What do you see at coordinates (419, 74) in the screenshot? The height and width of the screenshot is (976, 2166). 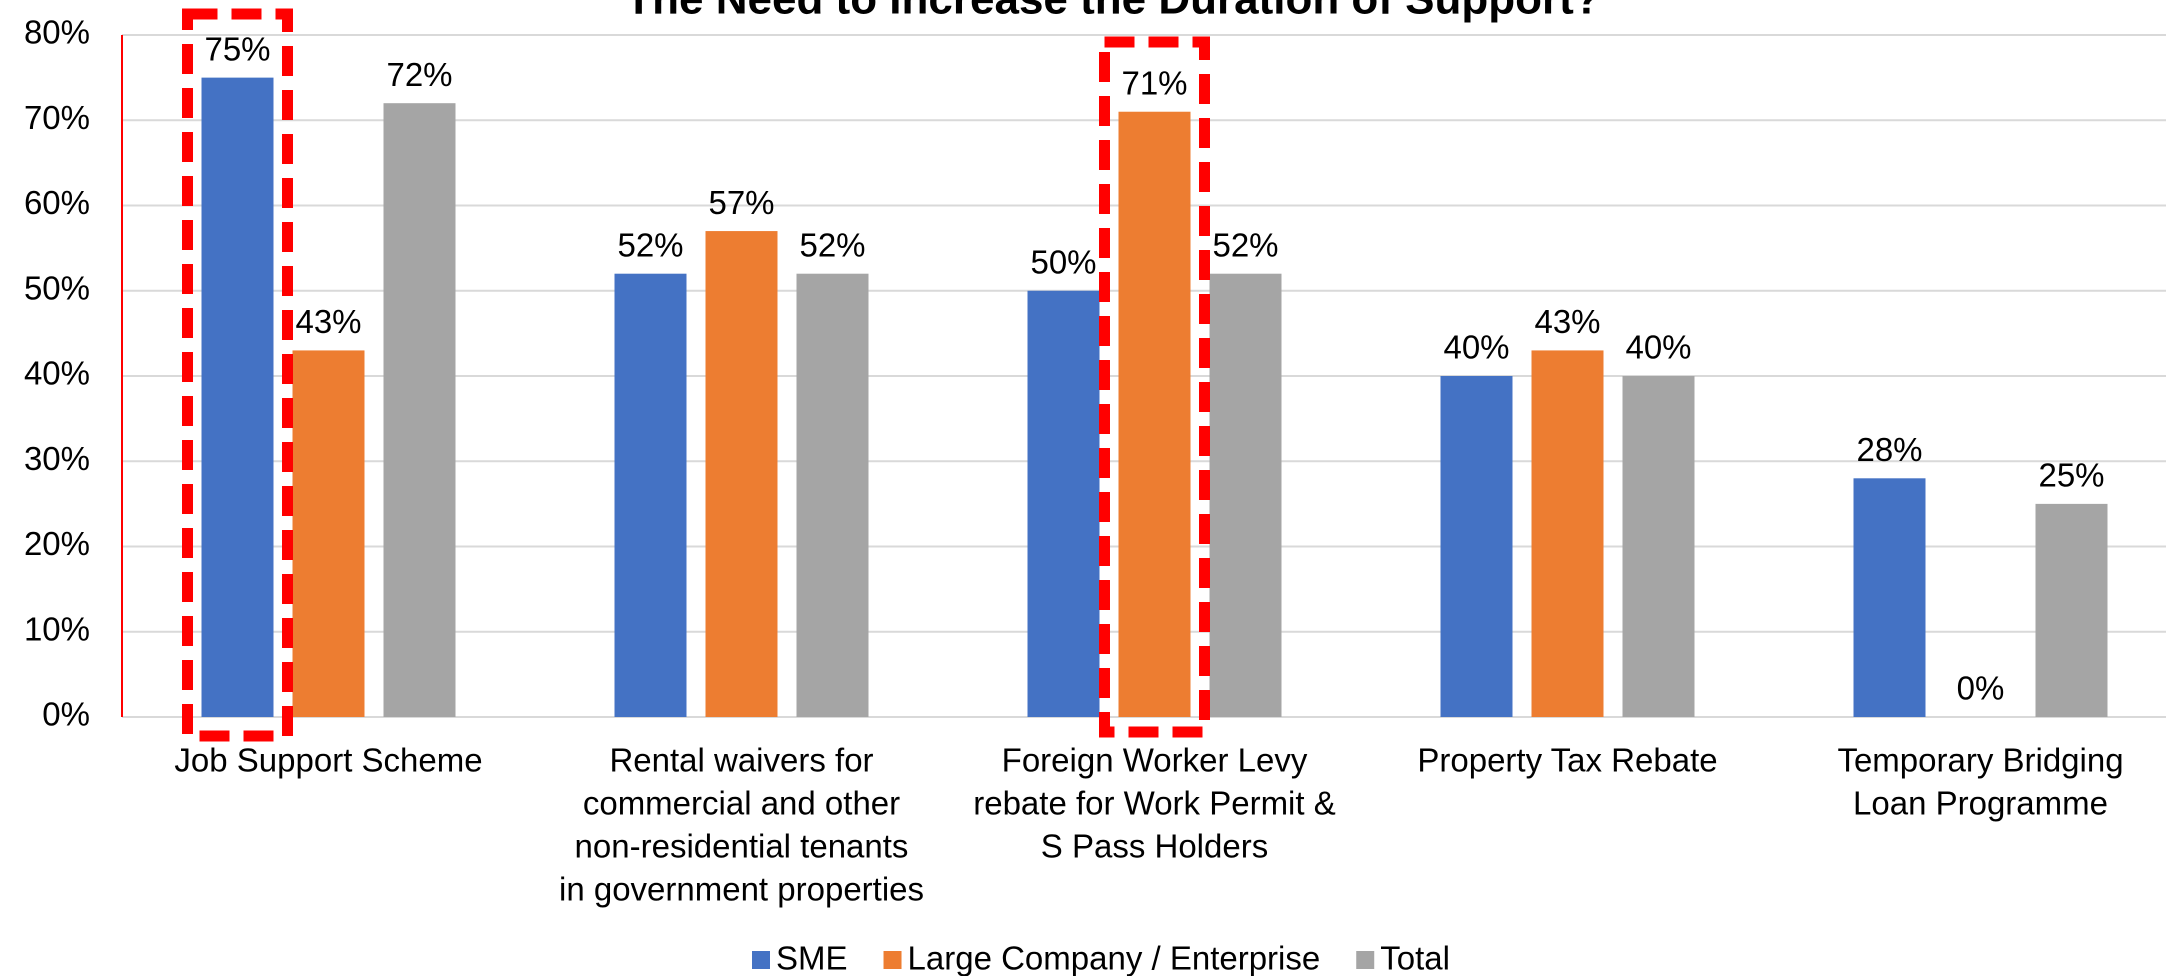 I see `data-label: 72%` at bounding box center [419, 74].